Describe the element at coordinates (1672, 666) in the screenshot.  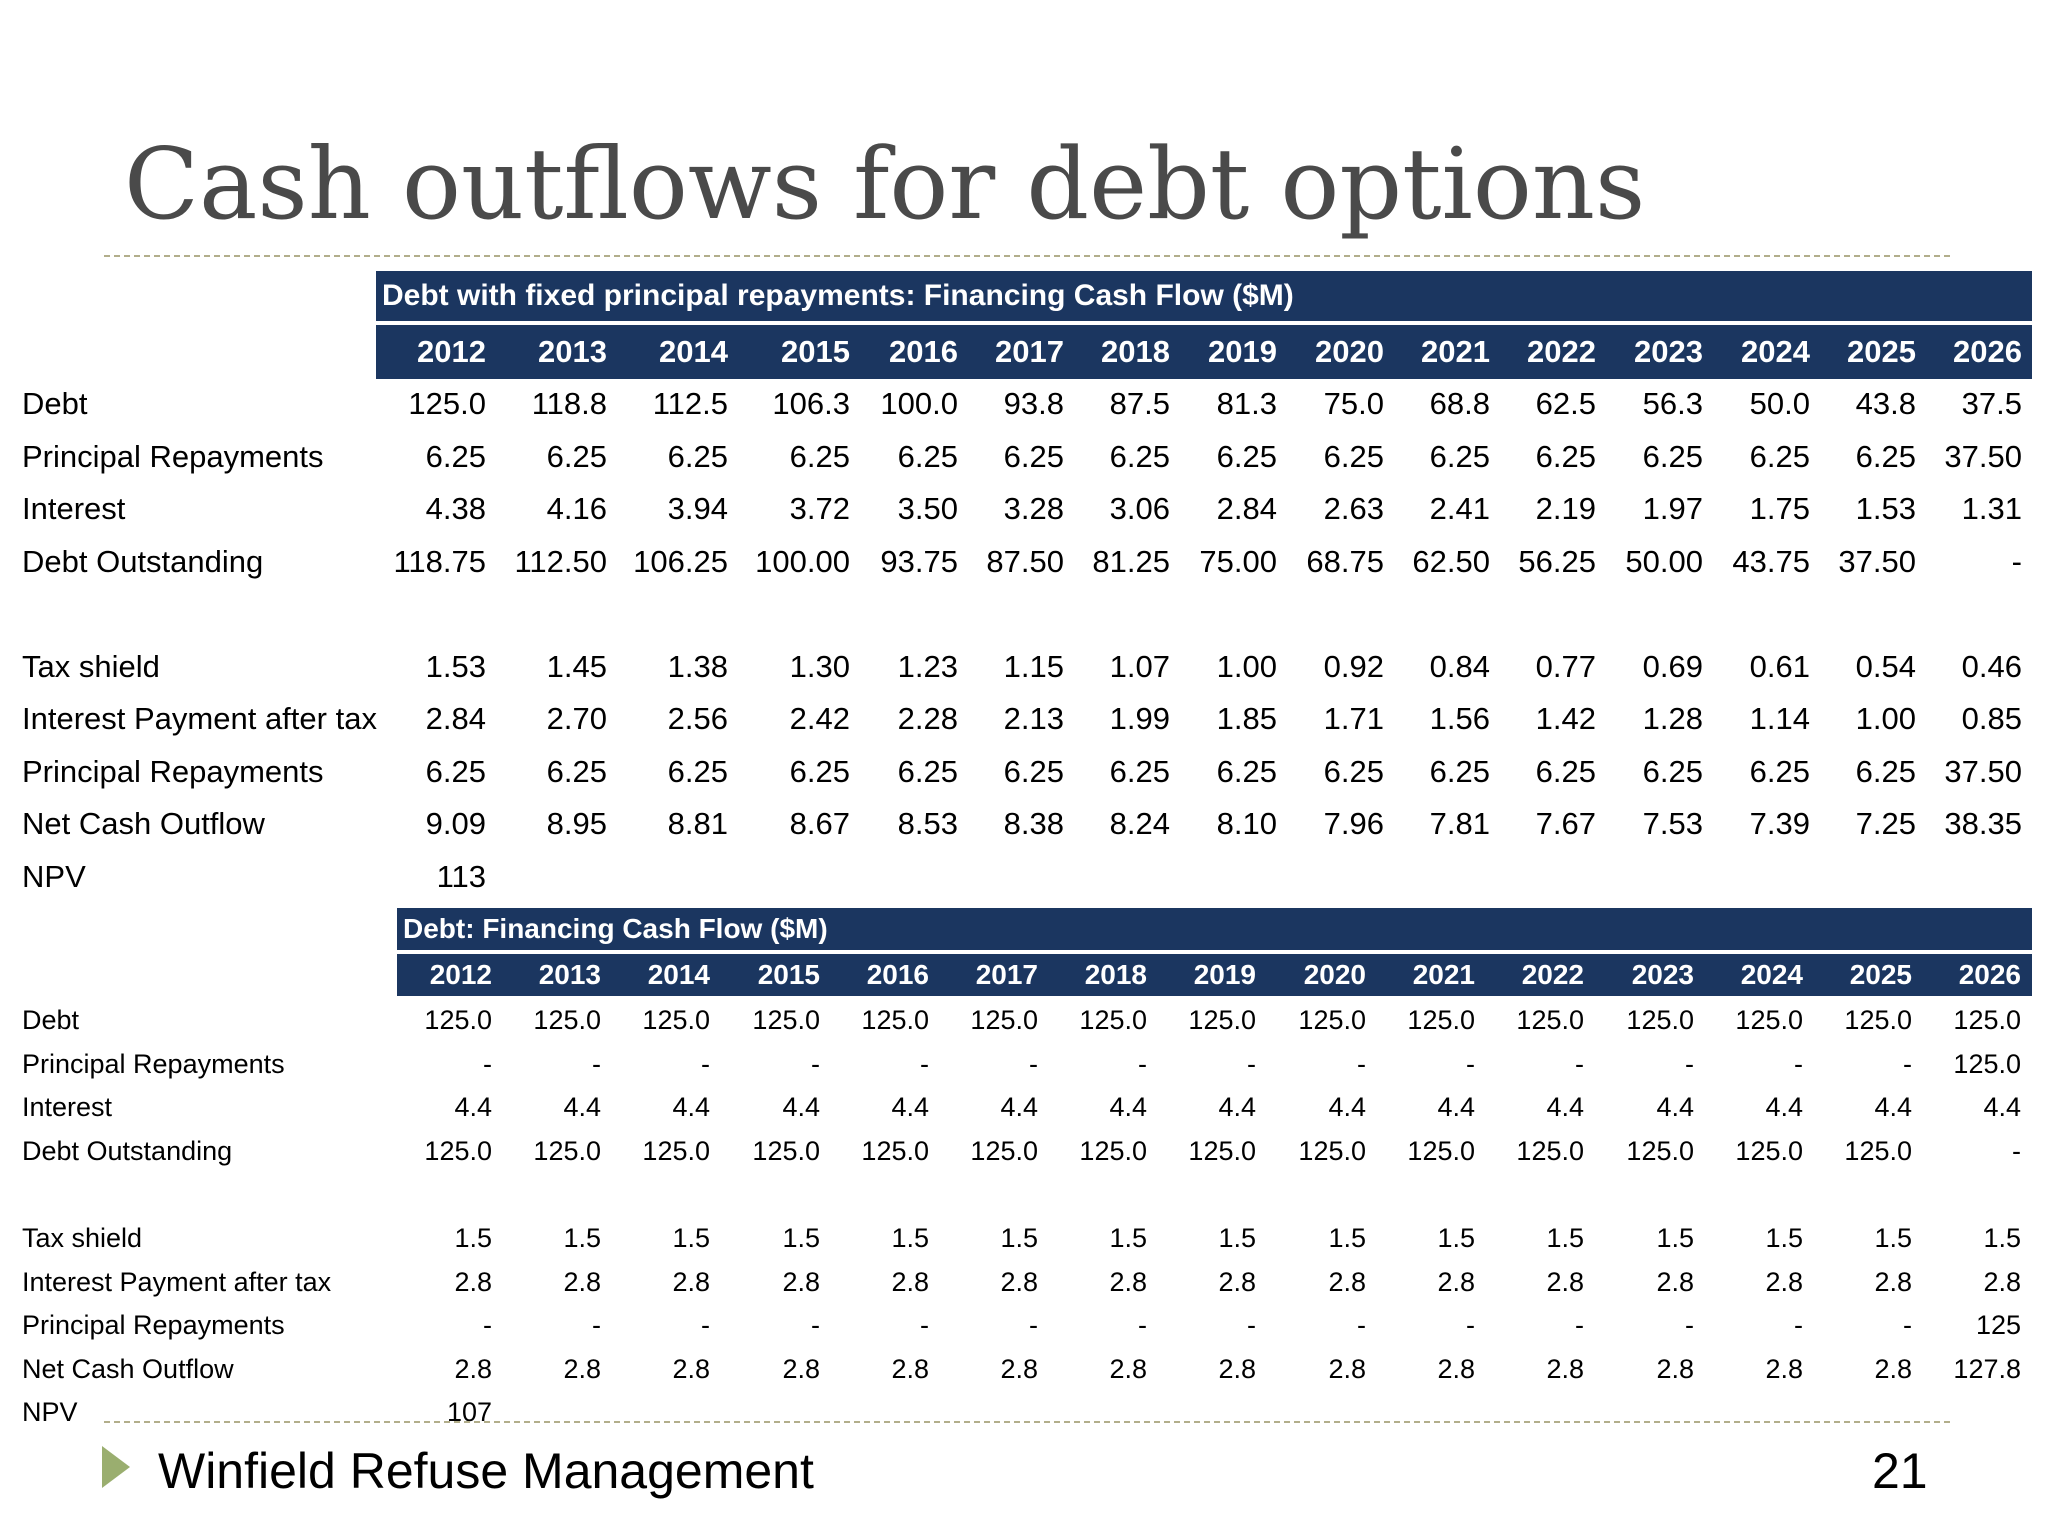
I see `table-cell: 0.69` at that location.